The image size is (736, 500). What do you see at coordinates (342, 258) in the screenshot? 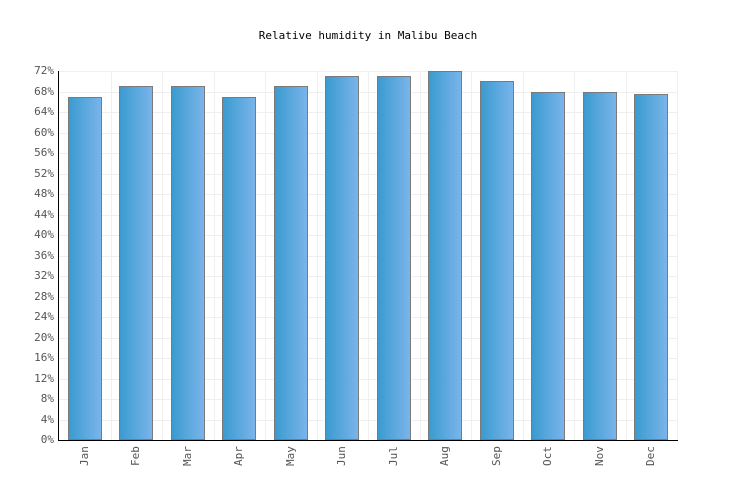
I see `bar-jun` at bounding box center [342, 258].